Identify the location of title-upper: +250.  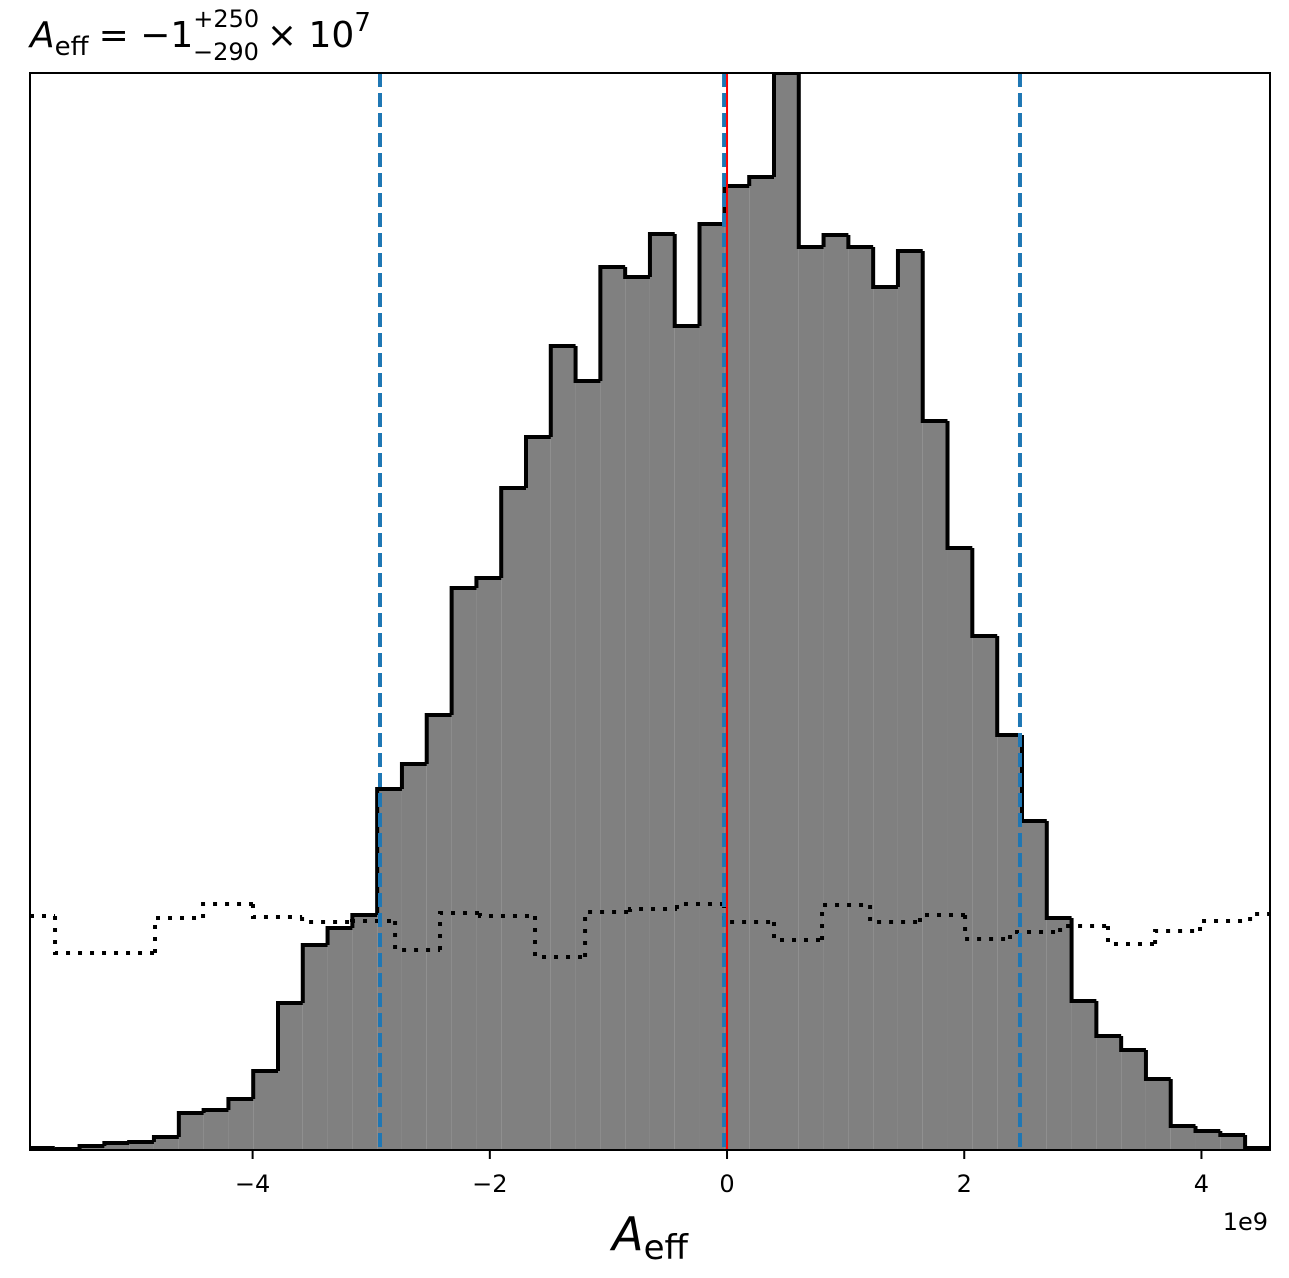
(226, 19).